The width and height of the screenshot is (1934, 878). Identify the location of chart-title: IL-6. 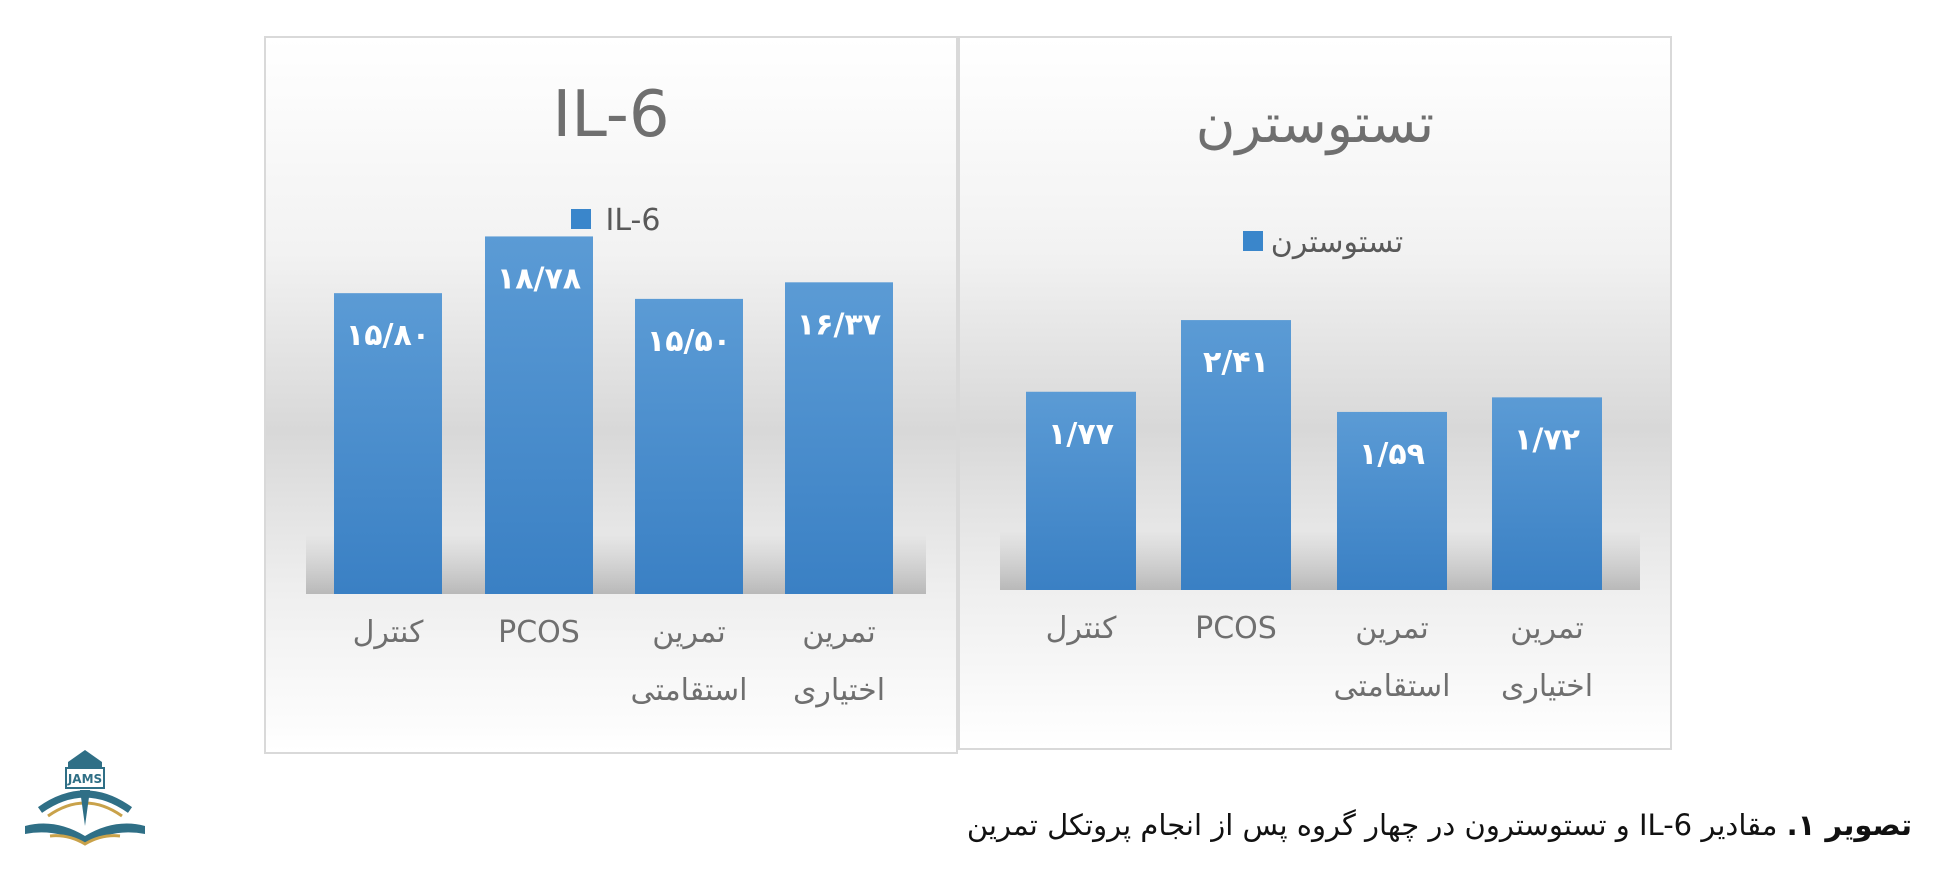
(610, 115).